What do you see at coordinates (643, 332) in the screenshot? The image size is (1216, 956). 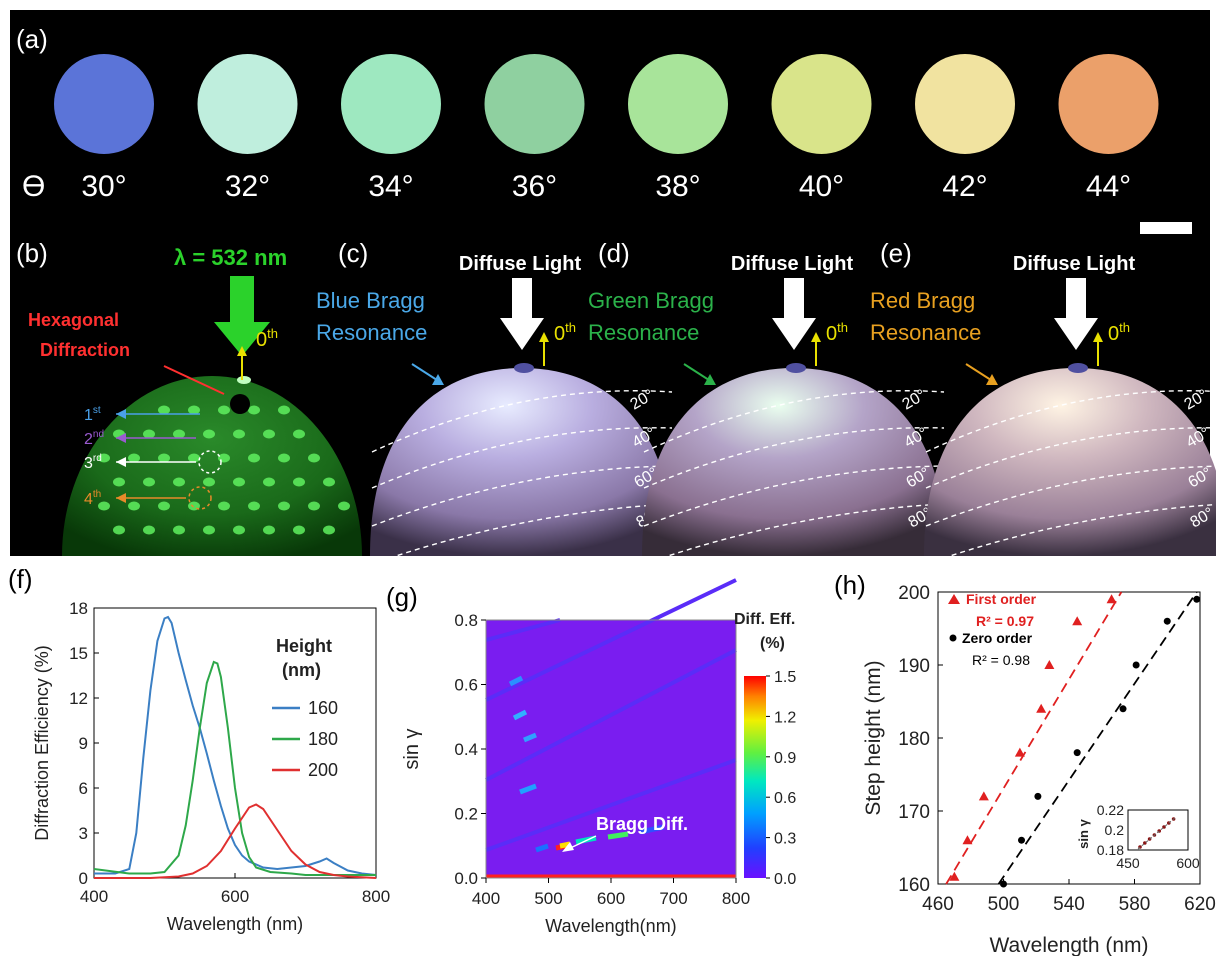 I see `resonance-label-2: Resonance` at bounding box center [643, 332].